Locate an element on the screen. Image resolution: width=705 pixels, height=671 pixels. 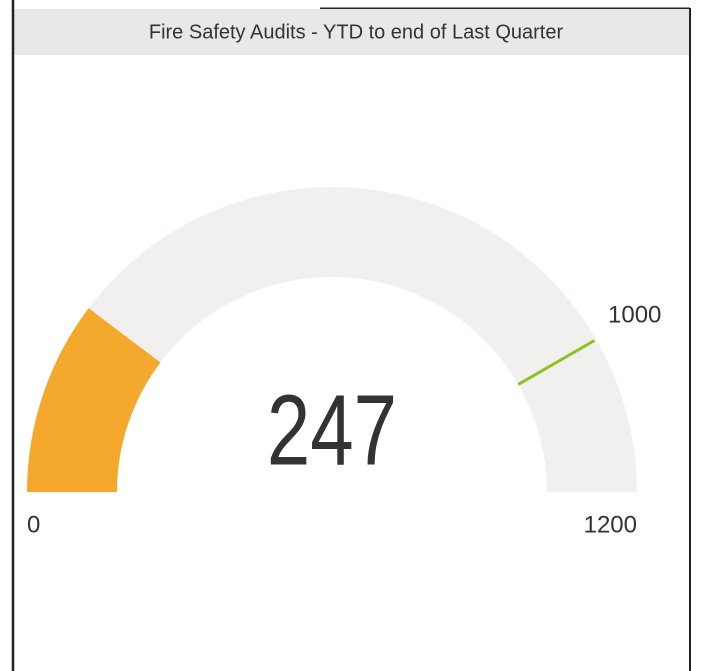
max-label: 1200 is located at coordinates (610, 524).